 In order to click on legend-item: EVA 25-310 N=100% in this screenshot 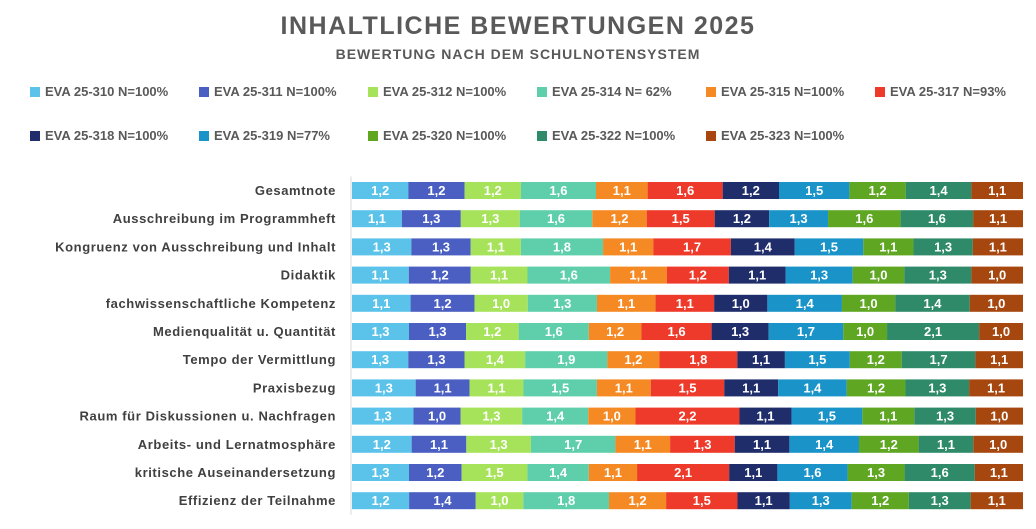, I will do `click(99, 91)`.